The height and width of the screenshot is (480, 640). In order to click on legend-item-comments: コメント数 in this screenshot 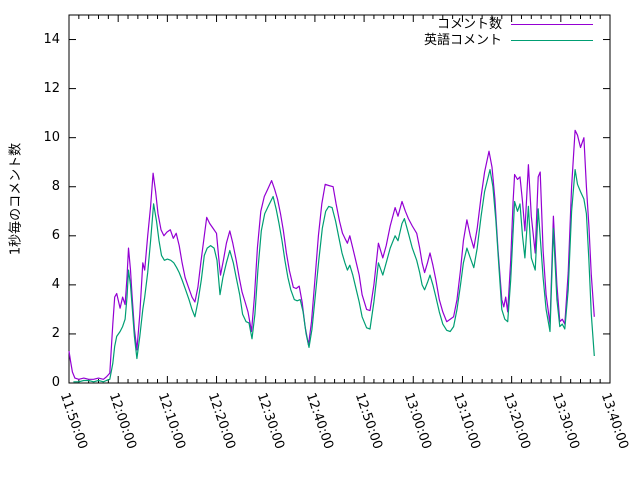, I will do `click(508, 24)`.